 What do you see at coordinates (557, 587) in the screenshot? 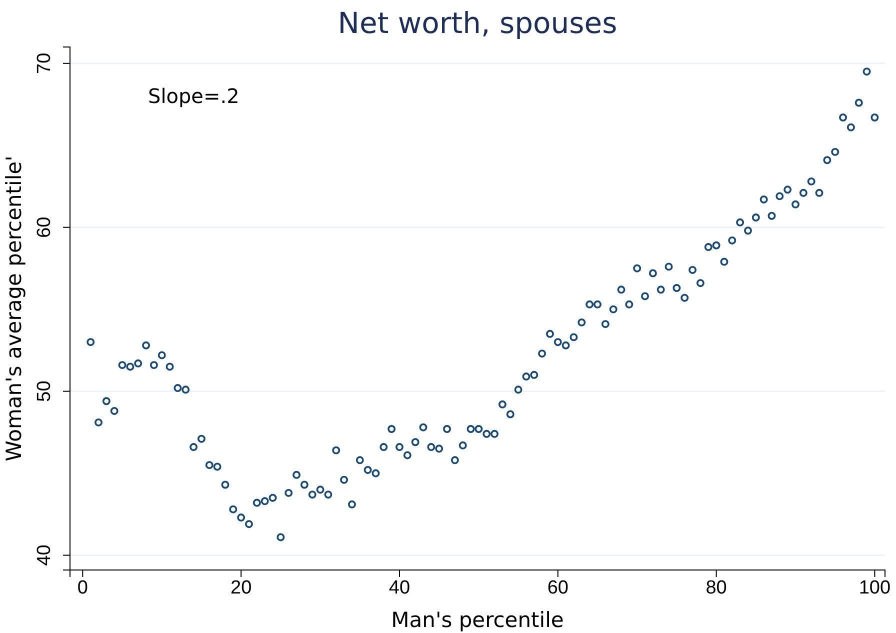
I see `x-tick-label: 60` at bounding box center [557, 587].